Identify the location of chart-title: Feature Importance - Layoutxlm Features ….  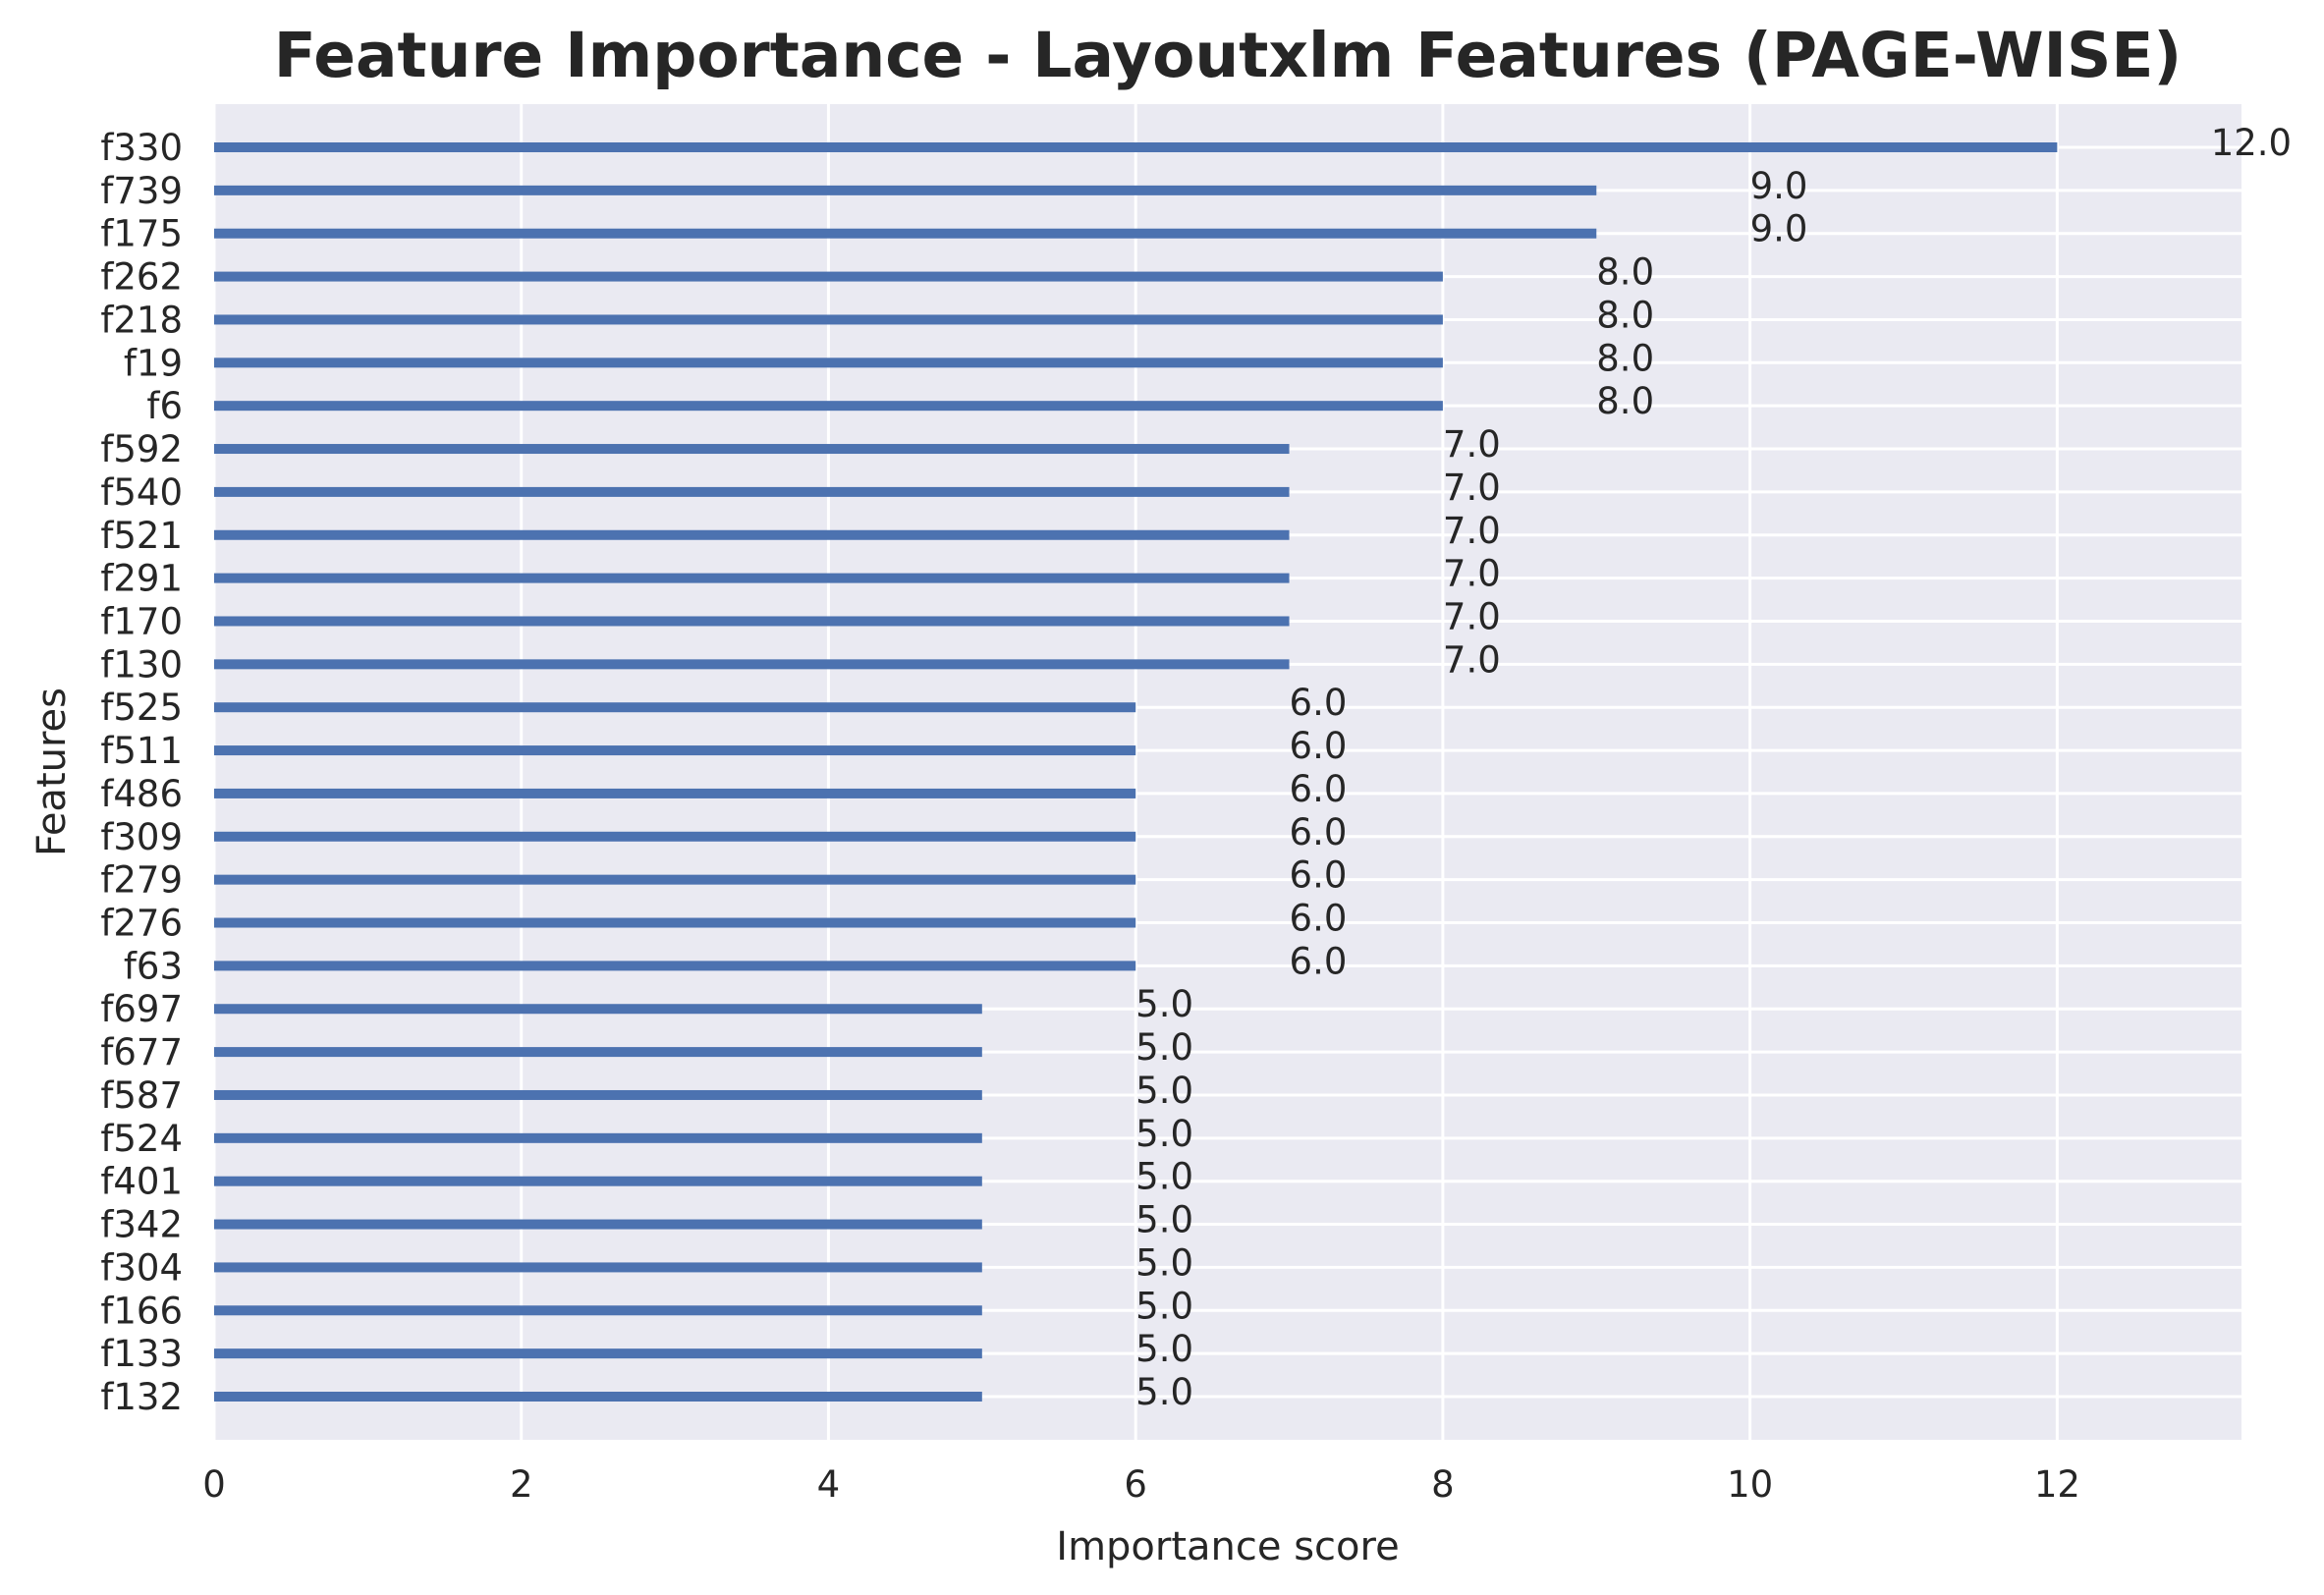
(1228, 55).